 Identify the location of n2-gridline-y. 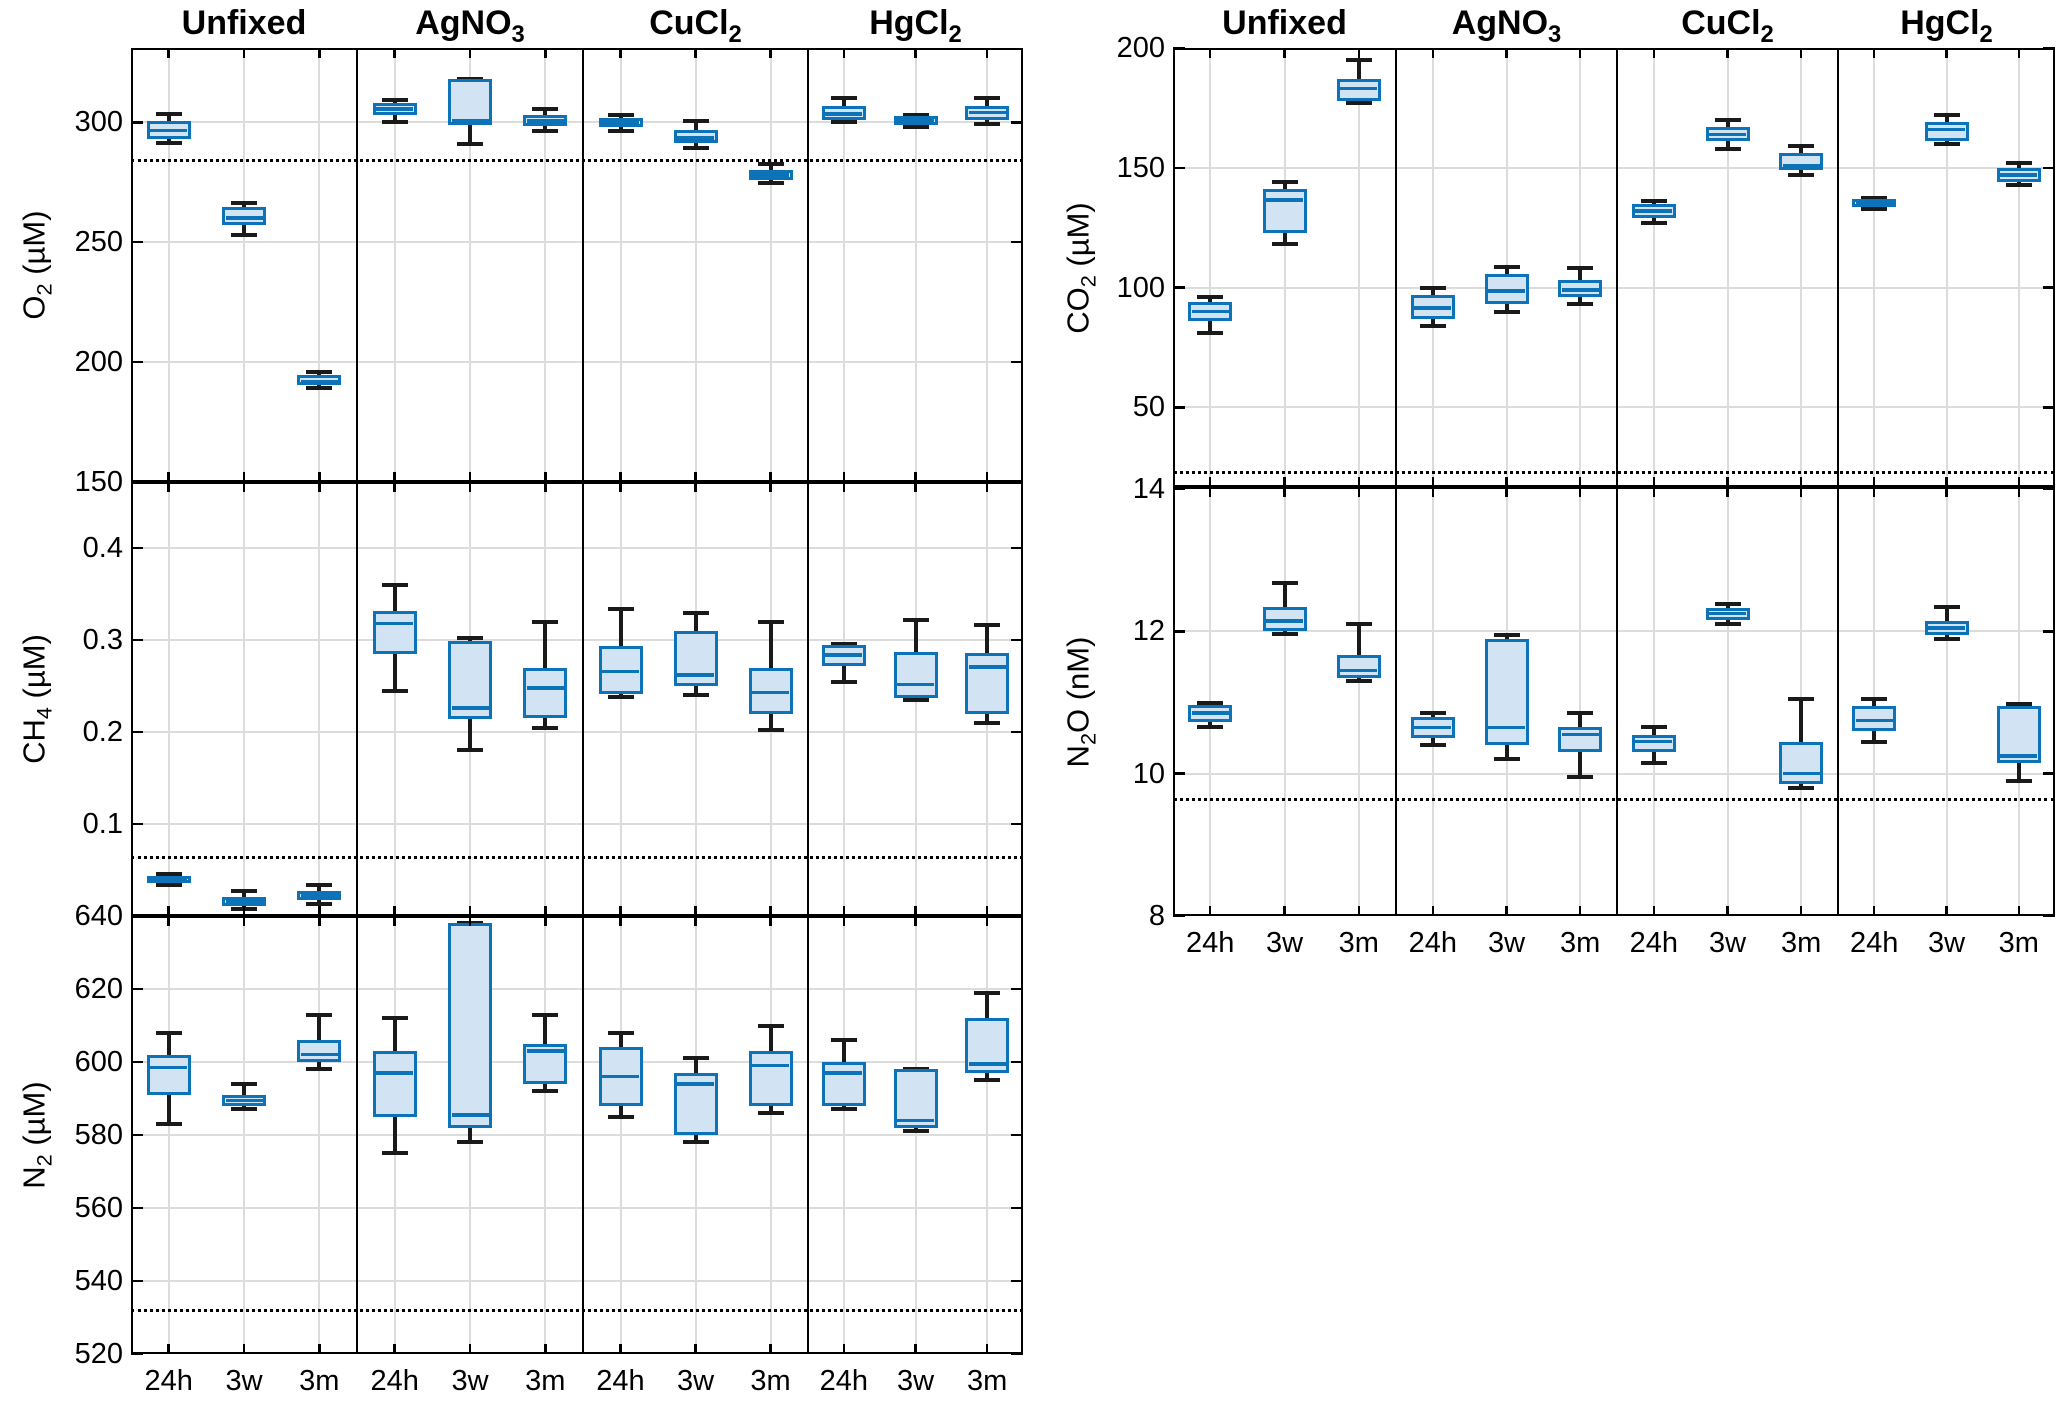
(577, 1135).